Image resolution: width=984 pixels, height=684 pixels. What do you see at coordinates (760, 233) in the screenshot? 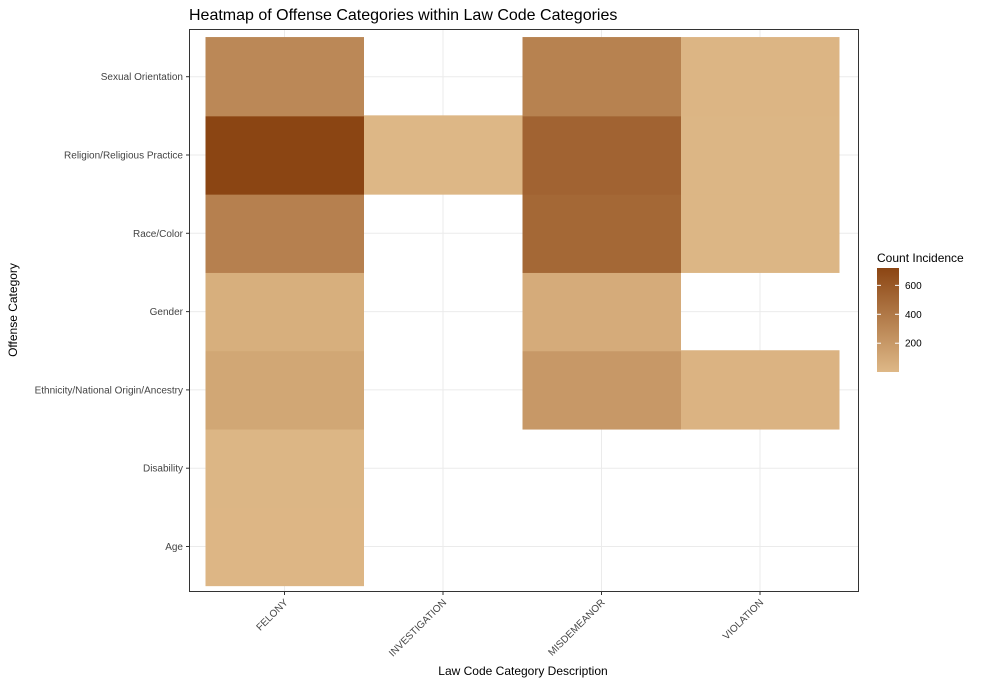
I see `heatmap-cell-violation-race-color` at bounding box center [760, 233].